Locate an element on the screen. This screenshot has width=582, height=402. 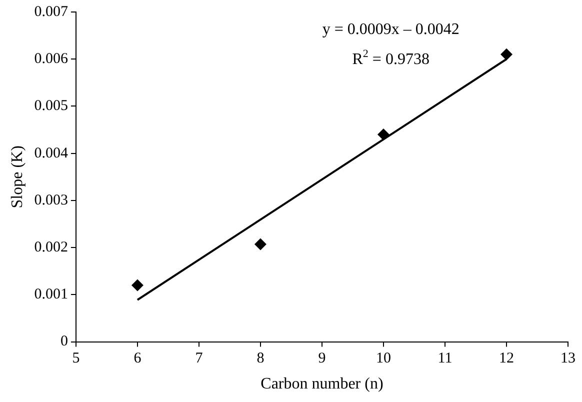
annotation: y = 0.0009x – 0.0042 is located at coordinates (391, 29).